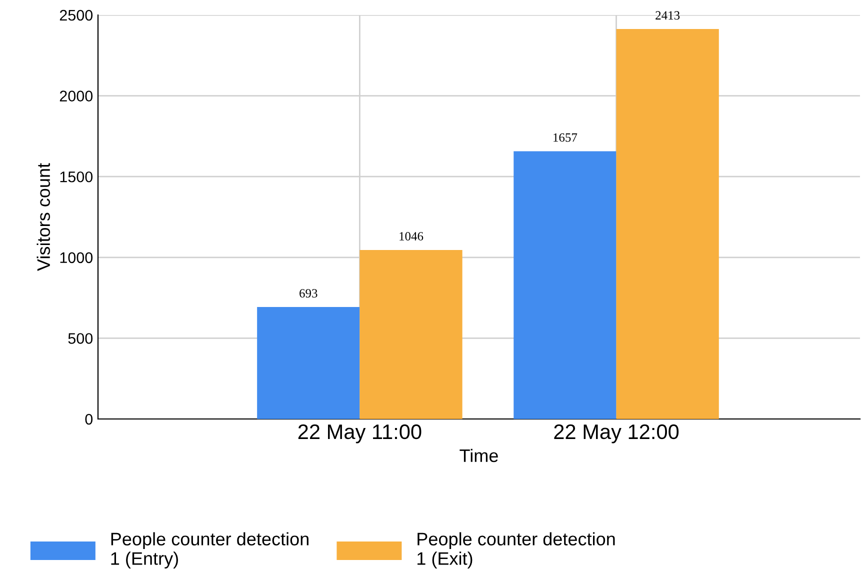 This screenshot has height=573, width=861. Describe the element at coordinates (668, 15) in the screenshot. I see `data-label: 2413` at that location.